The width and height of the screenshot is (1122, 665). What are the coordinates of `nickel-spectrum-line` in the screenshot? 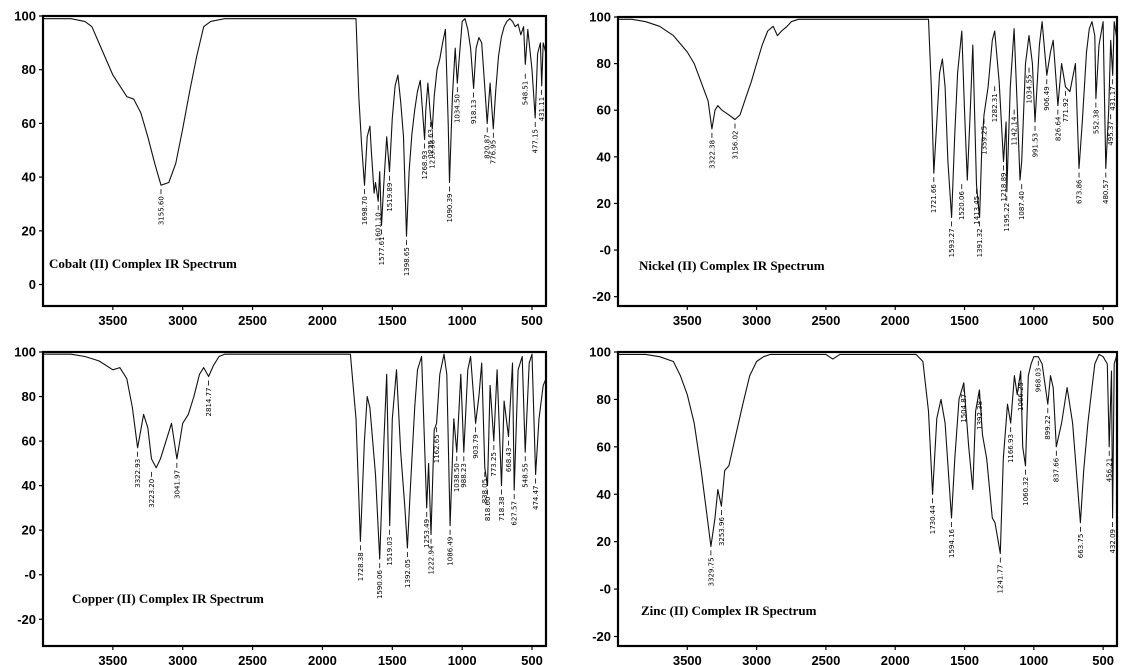 It's located at (867, 118).